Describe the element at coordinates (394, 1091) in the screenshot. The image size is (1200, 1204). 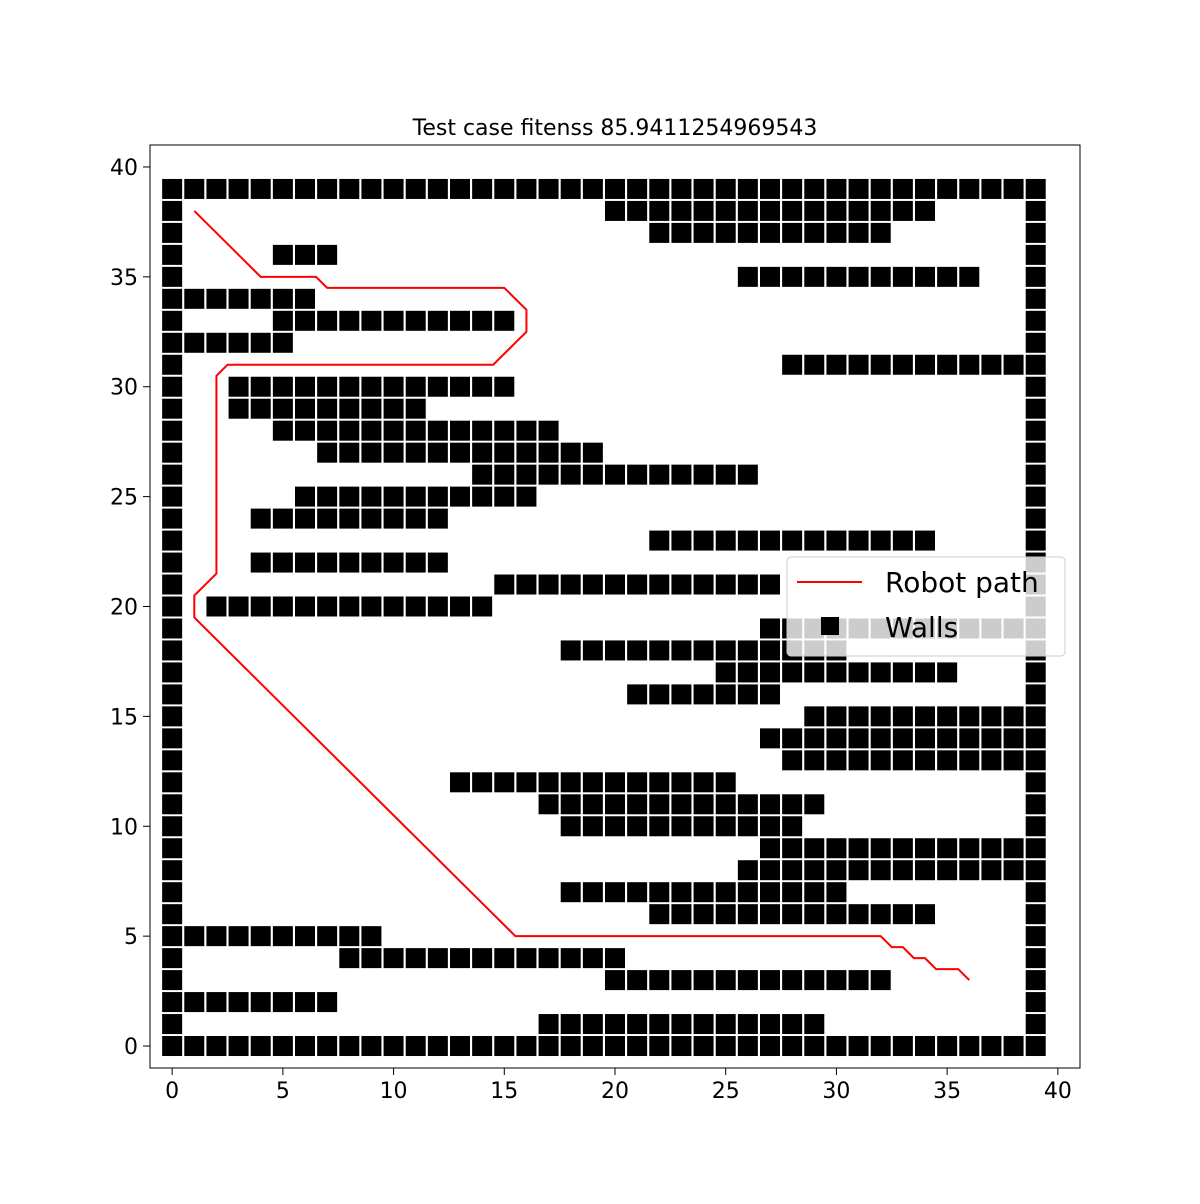
I see `x-tick-label: 10` at that location.